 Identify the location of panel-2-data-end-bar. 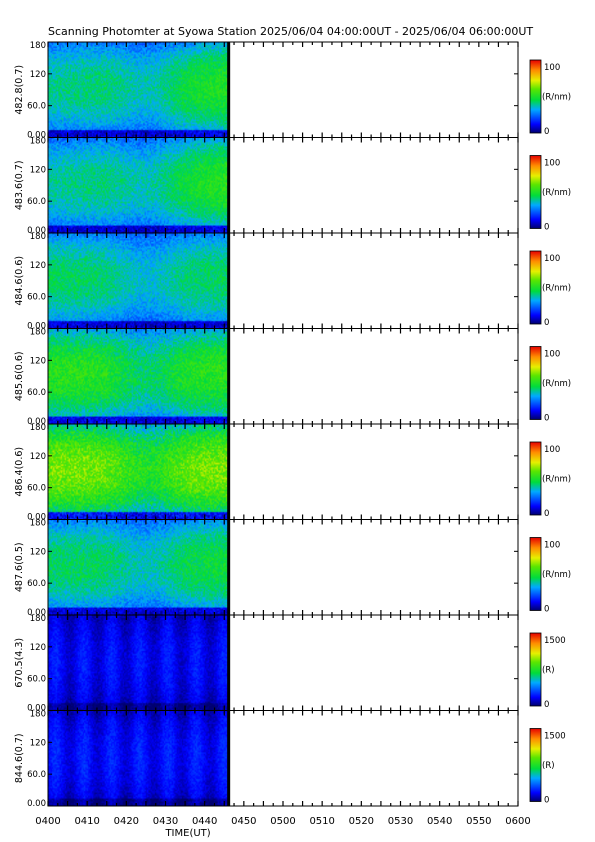
(229, 185).